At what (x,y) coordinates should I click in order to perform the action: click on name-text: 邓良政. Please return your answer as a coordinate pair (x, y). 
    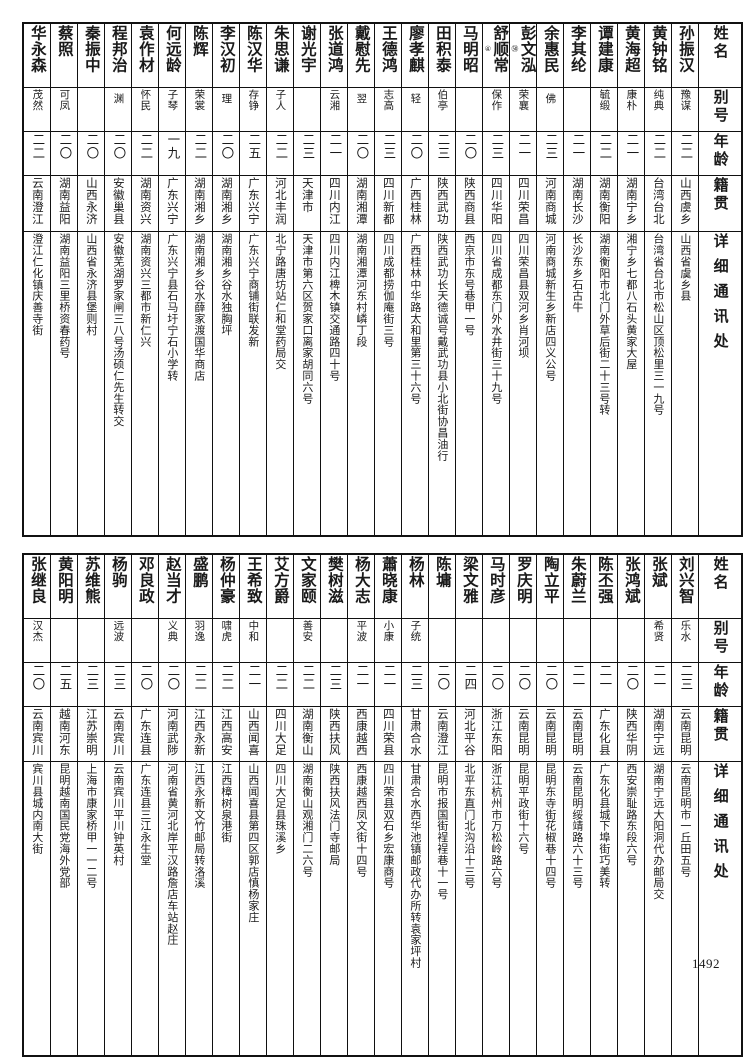
    Looking at the image, I should click on (145, 579).